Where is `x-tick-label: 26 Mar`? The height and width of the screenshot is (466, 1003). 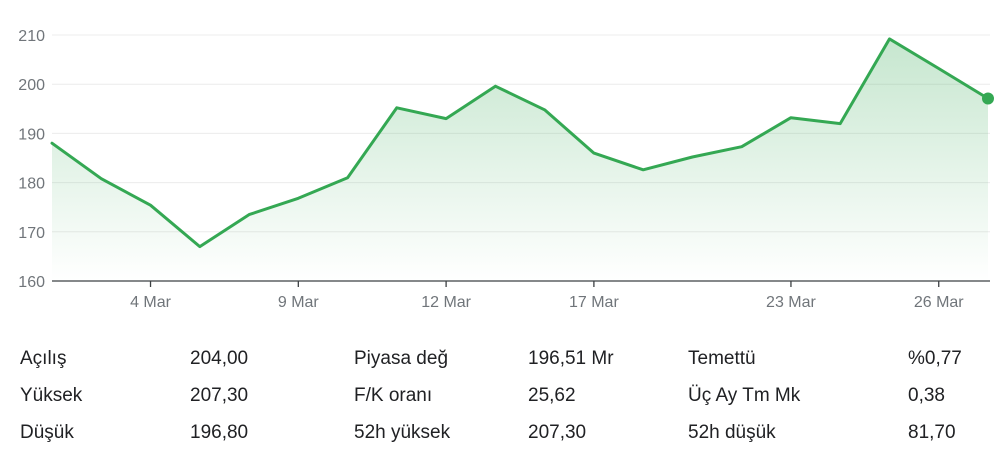
x-tick-label: 26 Mar is located at coordinates (939, 302).